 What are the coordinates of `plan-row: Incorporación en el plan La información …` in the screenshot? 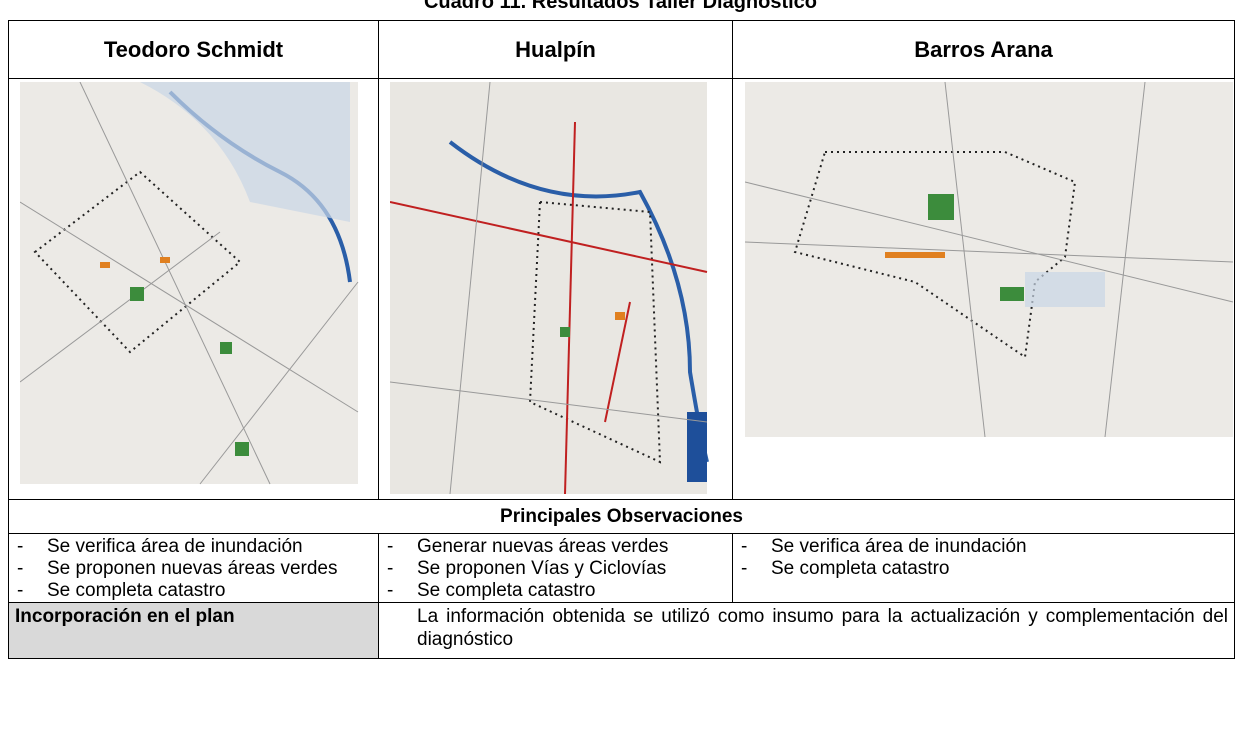 It's located at (621, 630).